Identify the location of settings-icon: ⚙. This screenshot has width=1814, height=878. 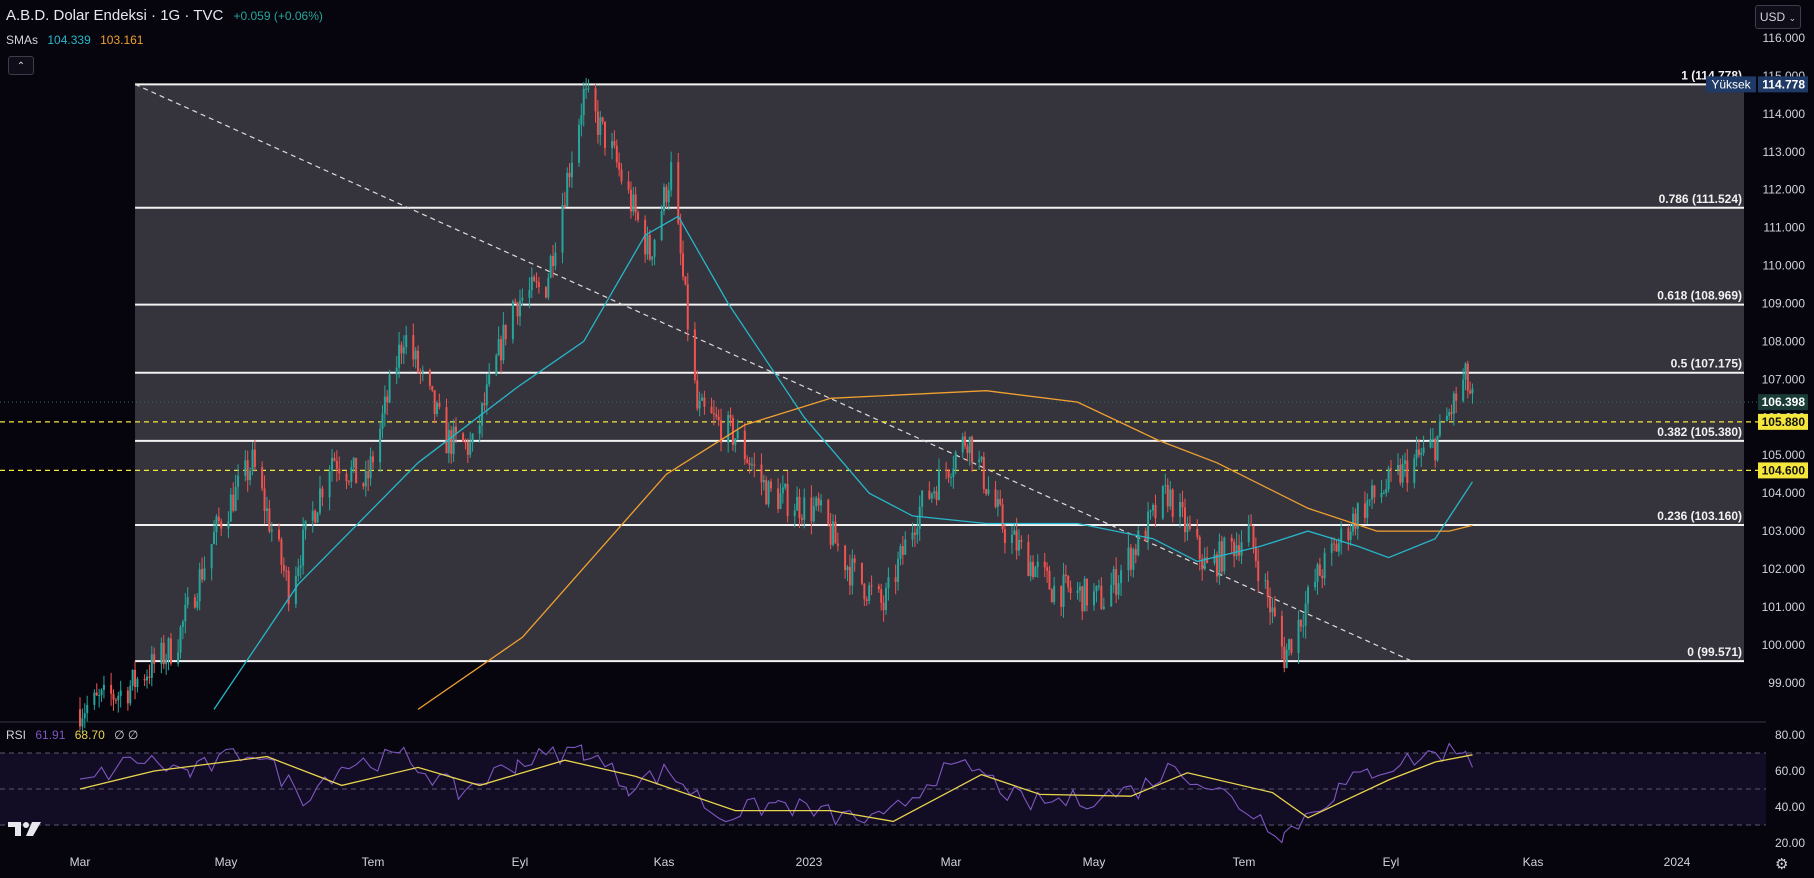
(1782, 864).